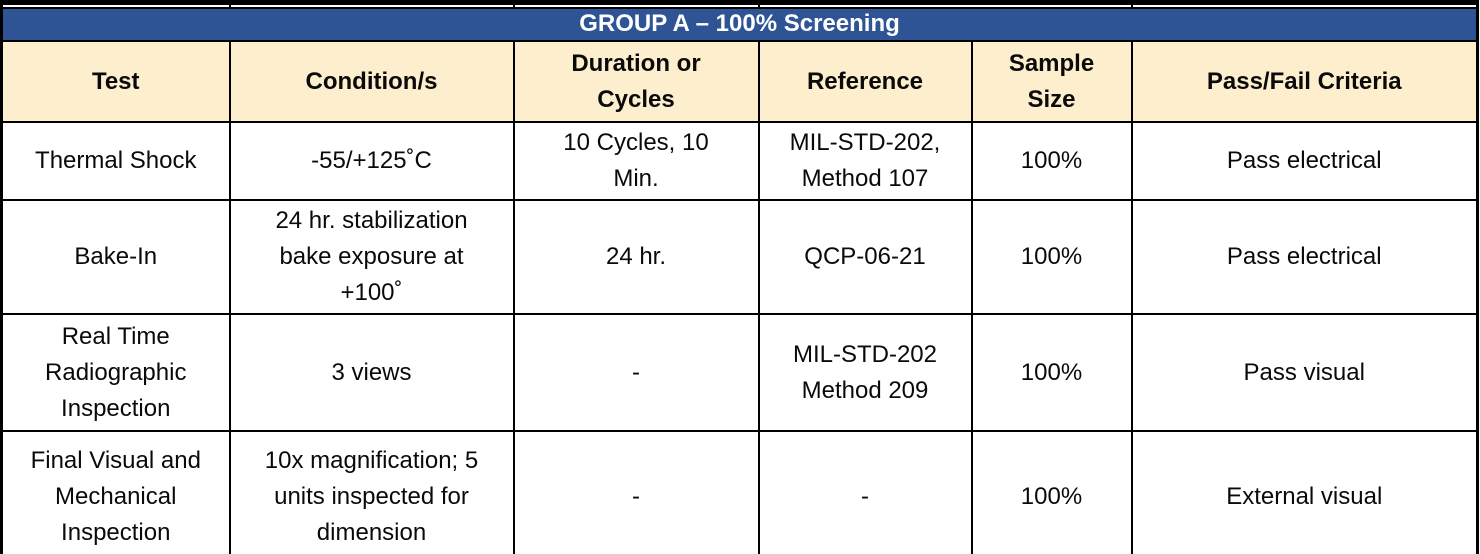 This screenshot has width=1480, height=554. Describe the element at coordinates (636, 81) in the screenshot. I see `column-header-duration: Duration or Cycles` at that location.